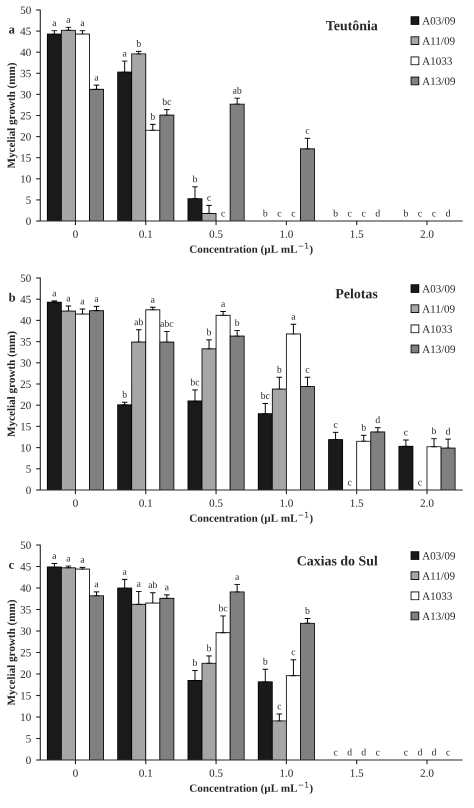 Image resolution: width=474 pixels, height=808 pixels. What do you see at coordinates (427, 503) in the screenshot?
I see `x-tick-label: 2.0` at bounding box center [427, 503].